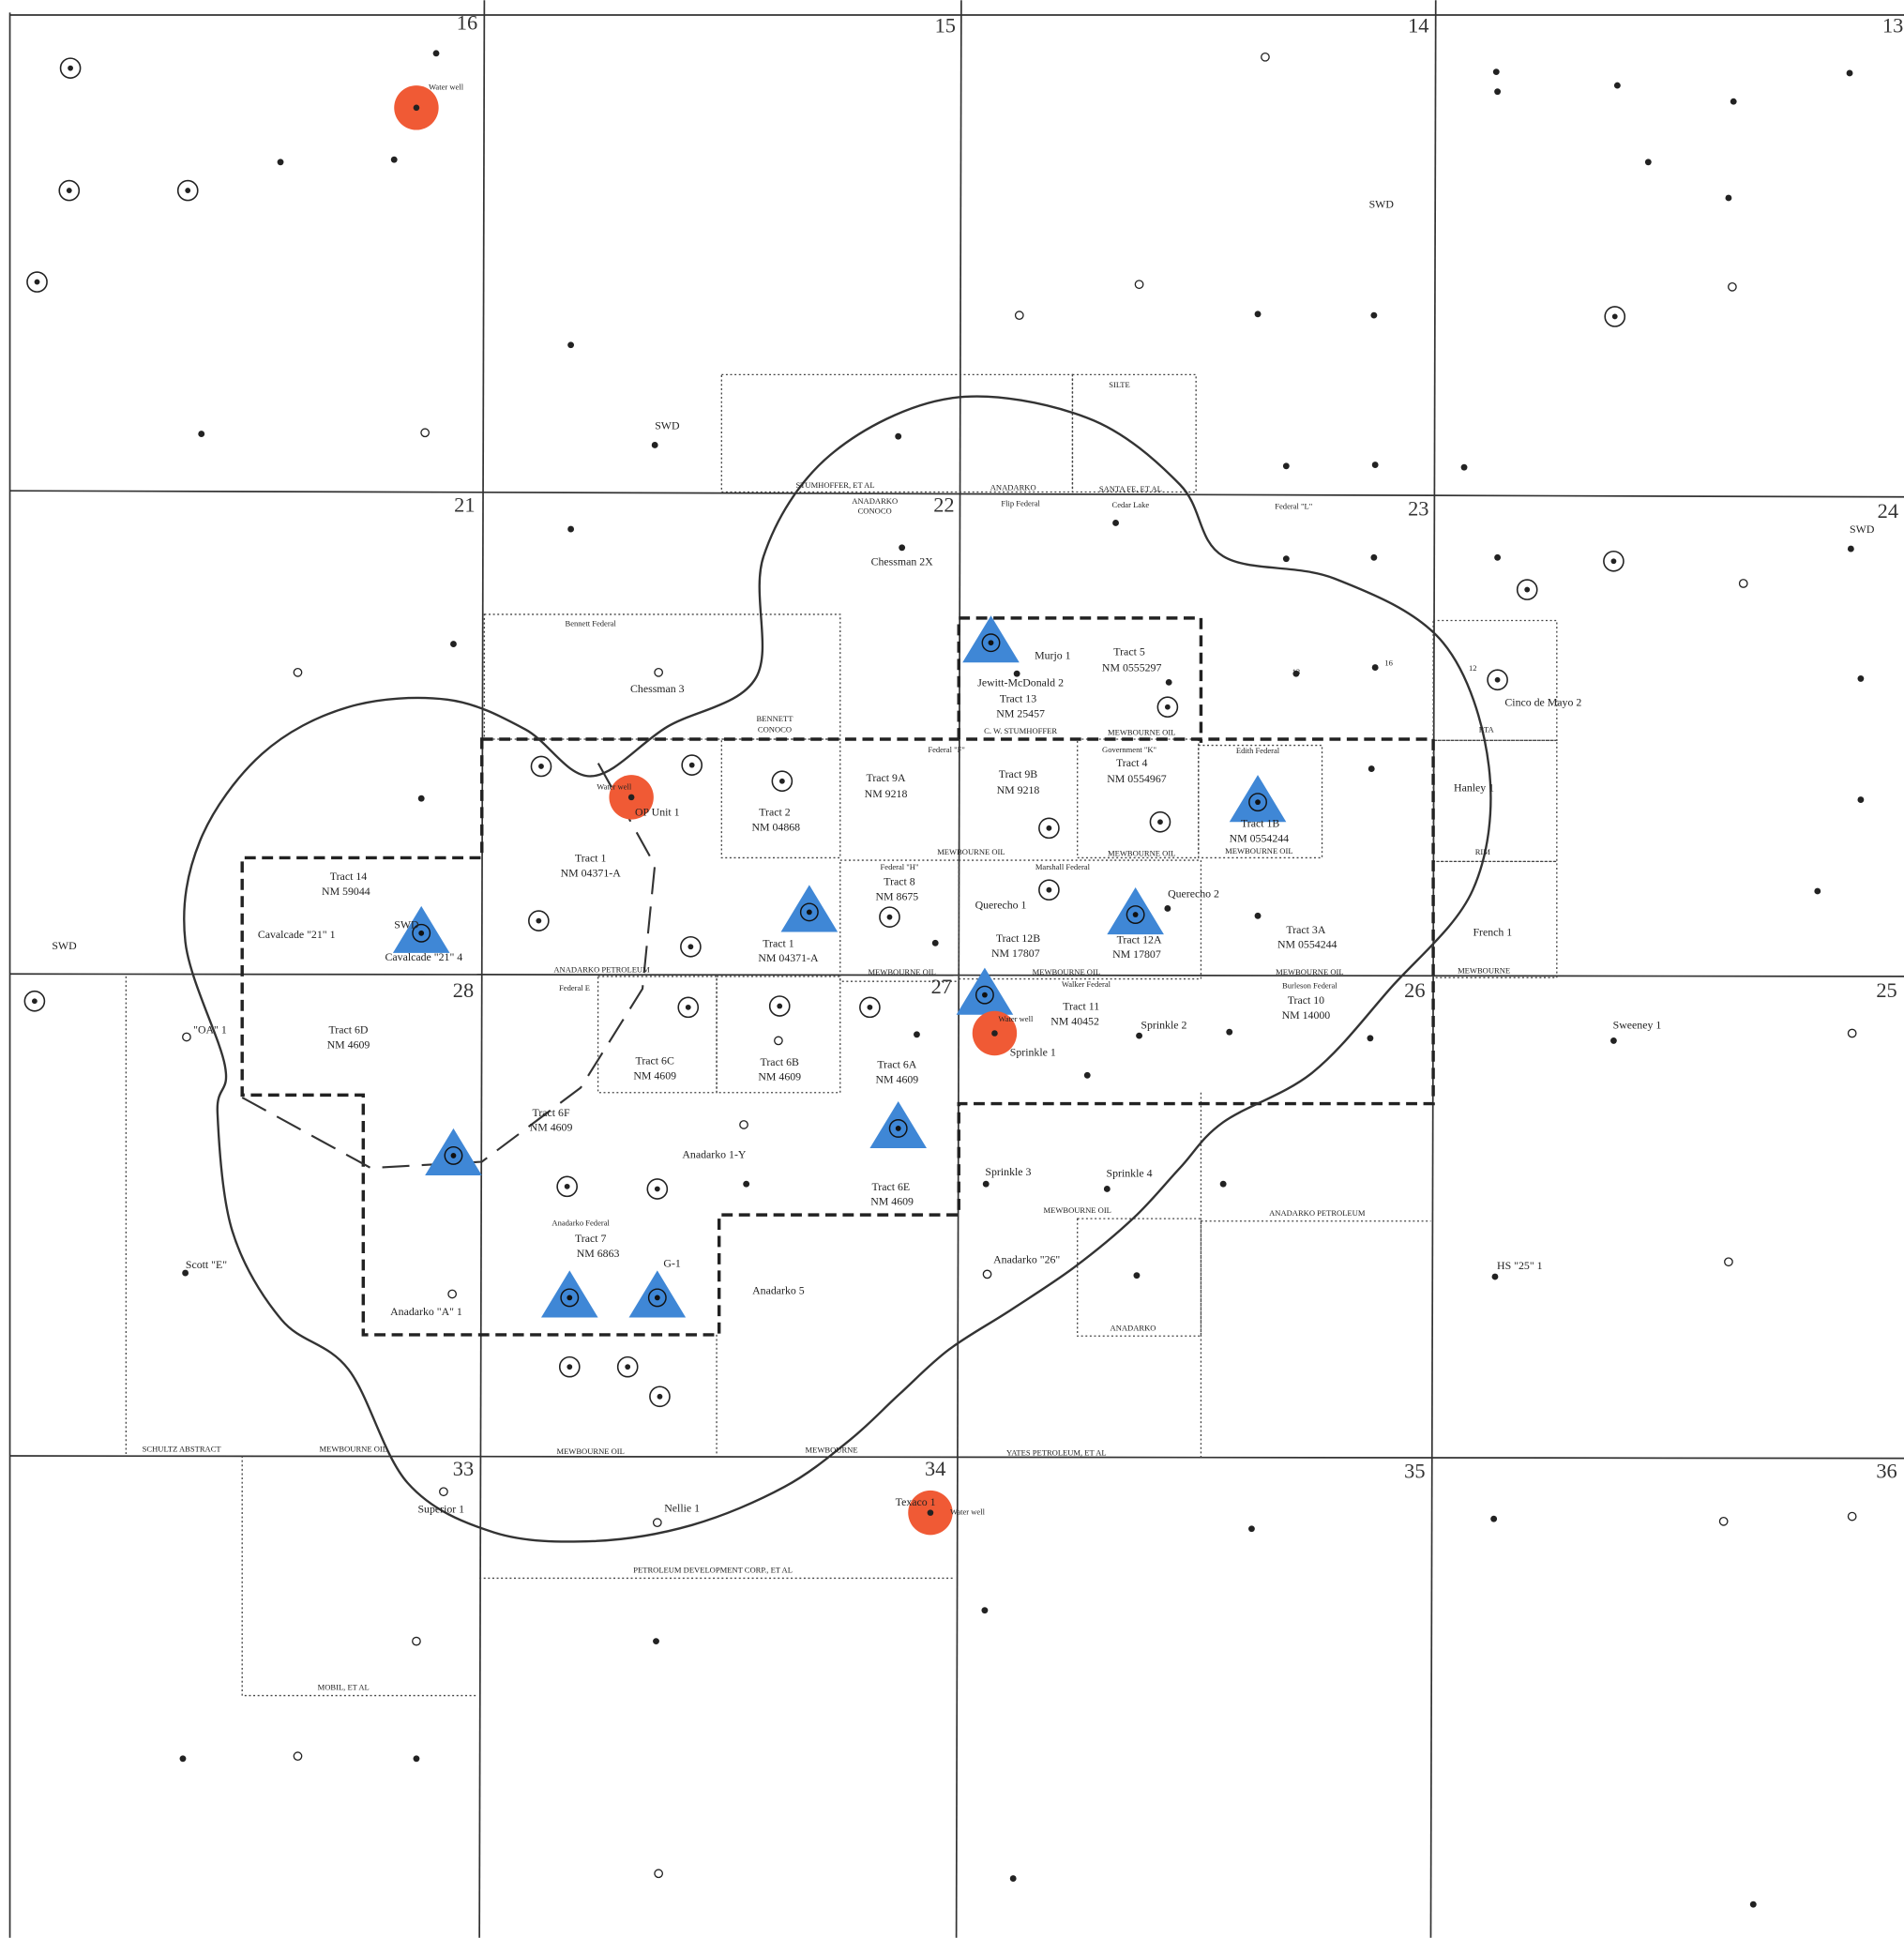 Image resolution: width=1904 pixels, height=1938 pixels. I want to click on map-label: ANADARKO, so click(1133, 1327).